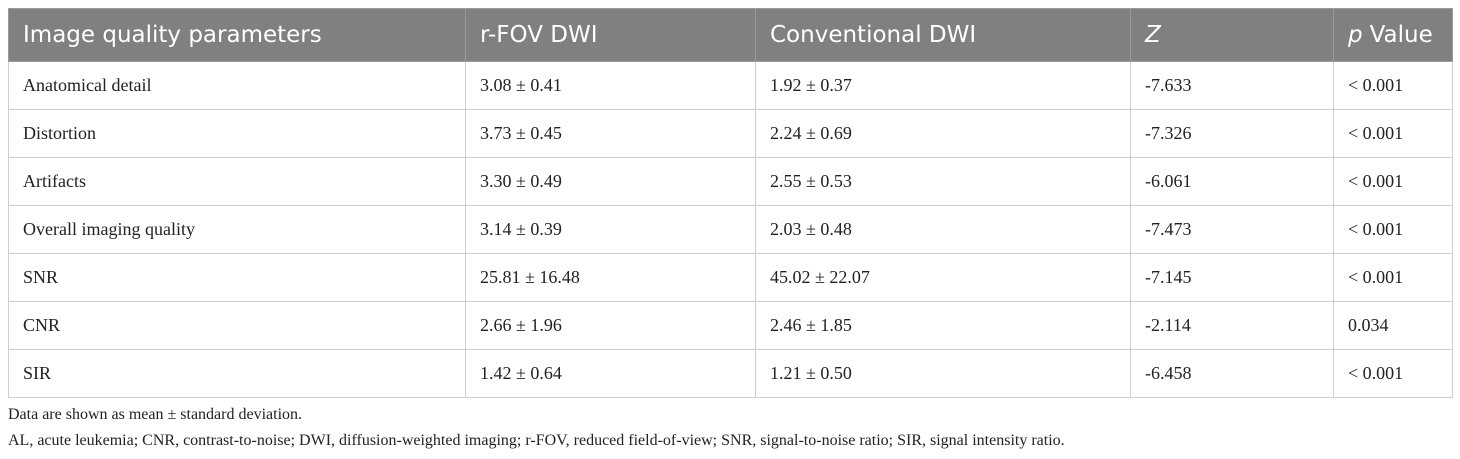 This screenshot has height=459, width=1460. I want to click on table-cell: 0.034, so click(1393, 325).